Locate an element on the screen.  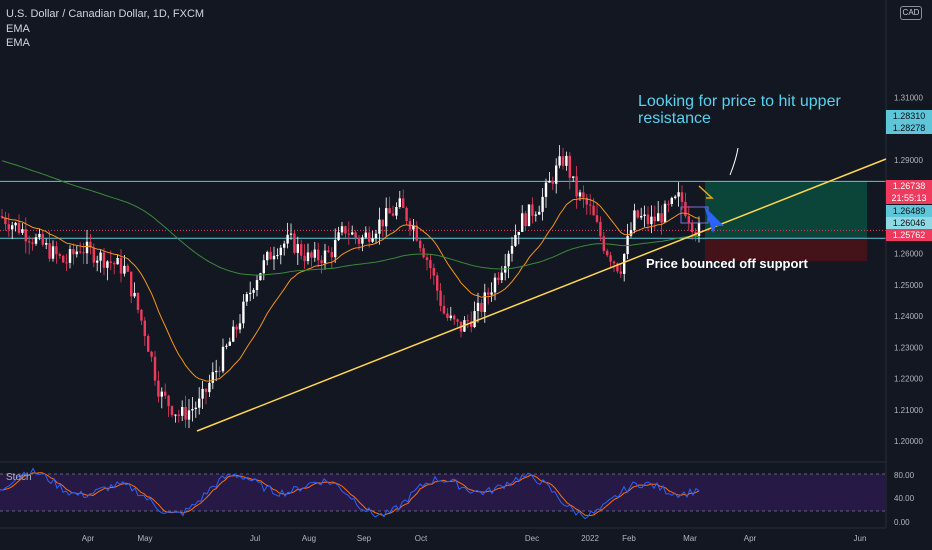
symbol-title: U.S. Dollar / Canadian Dollar, 1D, FXCM is located at coordinates (105, 14).